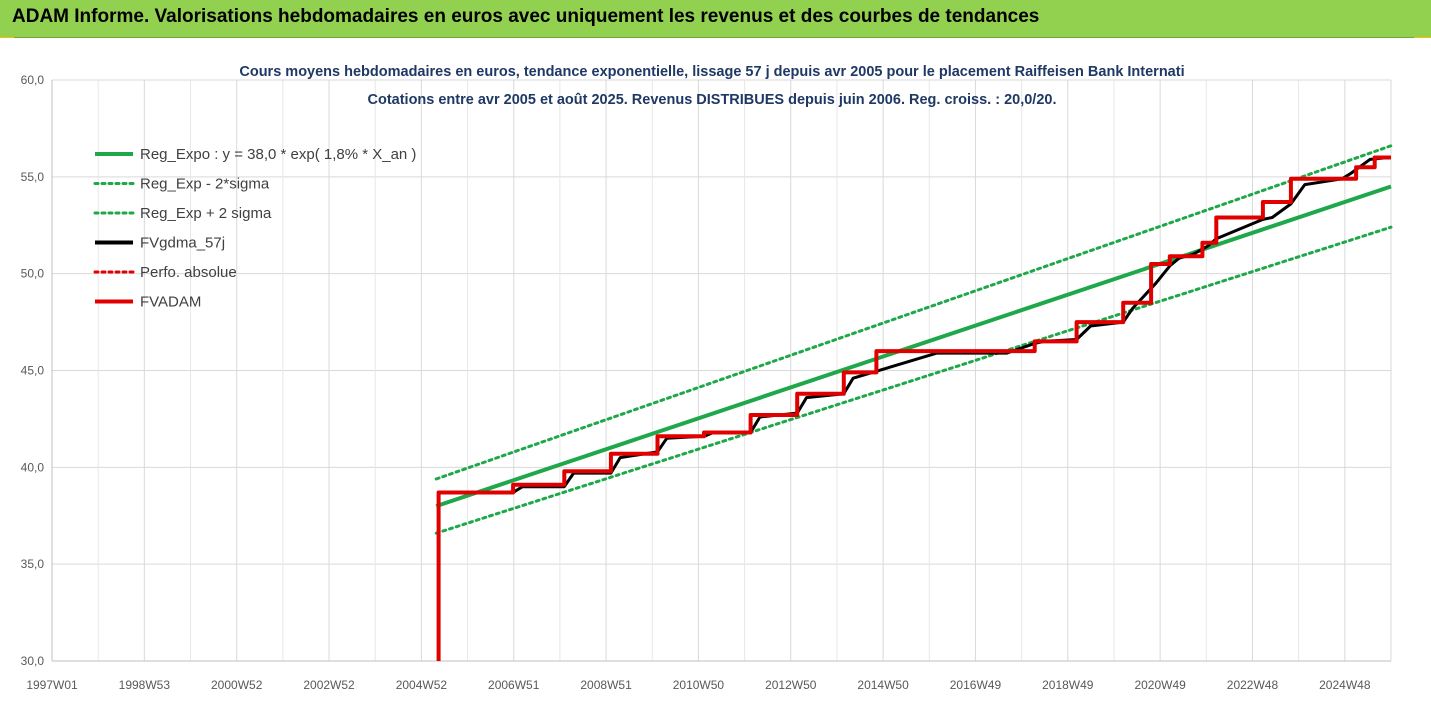 The image size is (1431, 718). Describe the element at coordinates (206, 213) in the screenshot. I see `legend-label: Reg_Exp + 2 sigma` at that location.